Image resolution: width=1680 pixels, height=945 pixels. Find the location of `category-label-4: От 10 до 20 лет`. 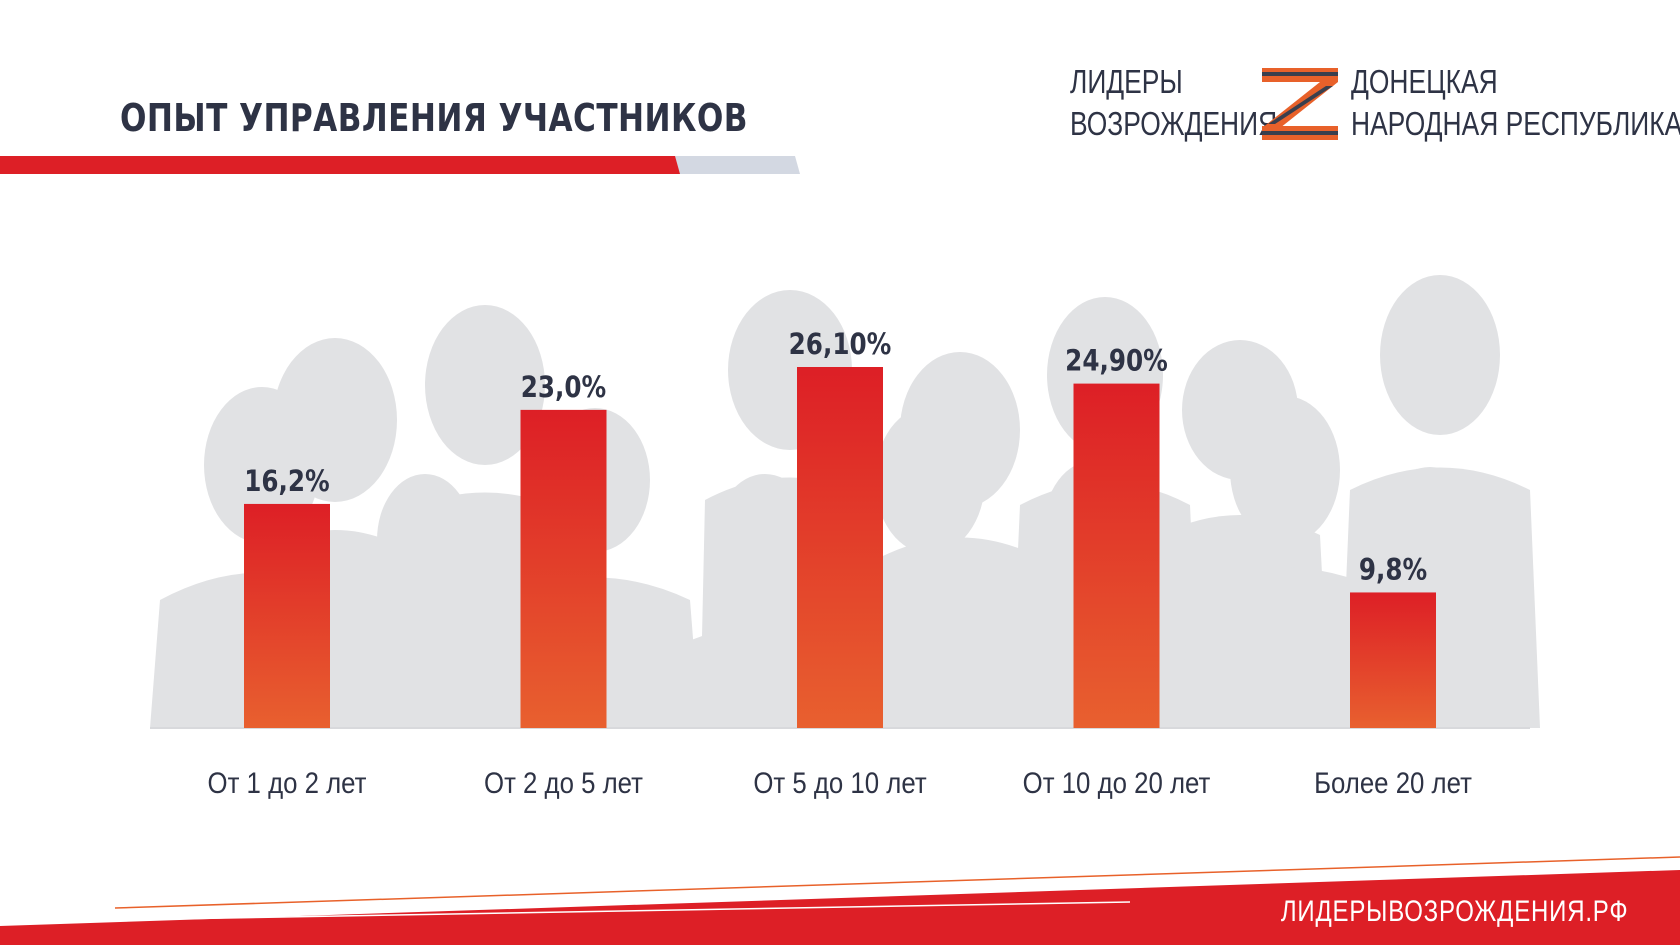

category-label-4: От 10 до 20 лет is located at coordinates (1117, 782).